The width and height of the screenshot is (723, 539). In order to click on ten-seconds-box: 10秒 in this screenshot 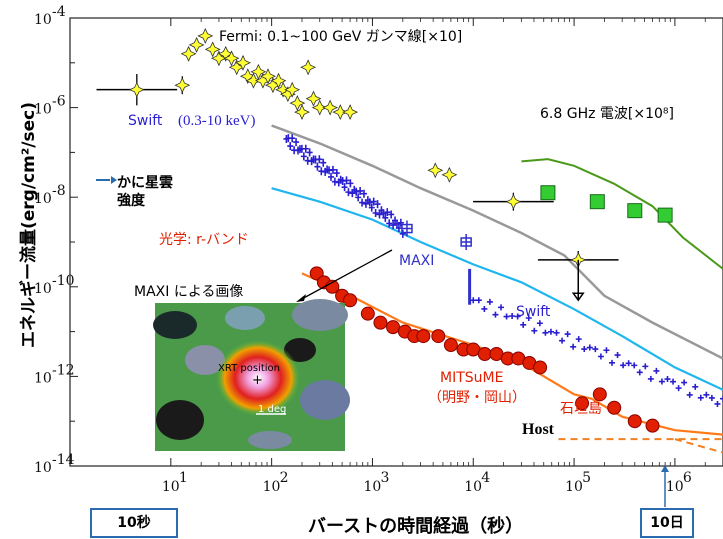, I will do `click(134, 523)`.